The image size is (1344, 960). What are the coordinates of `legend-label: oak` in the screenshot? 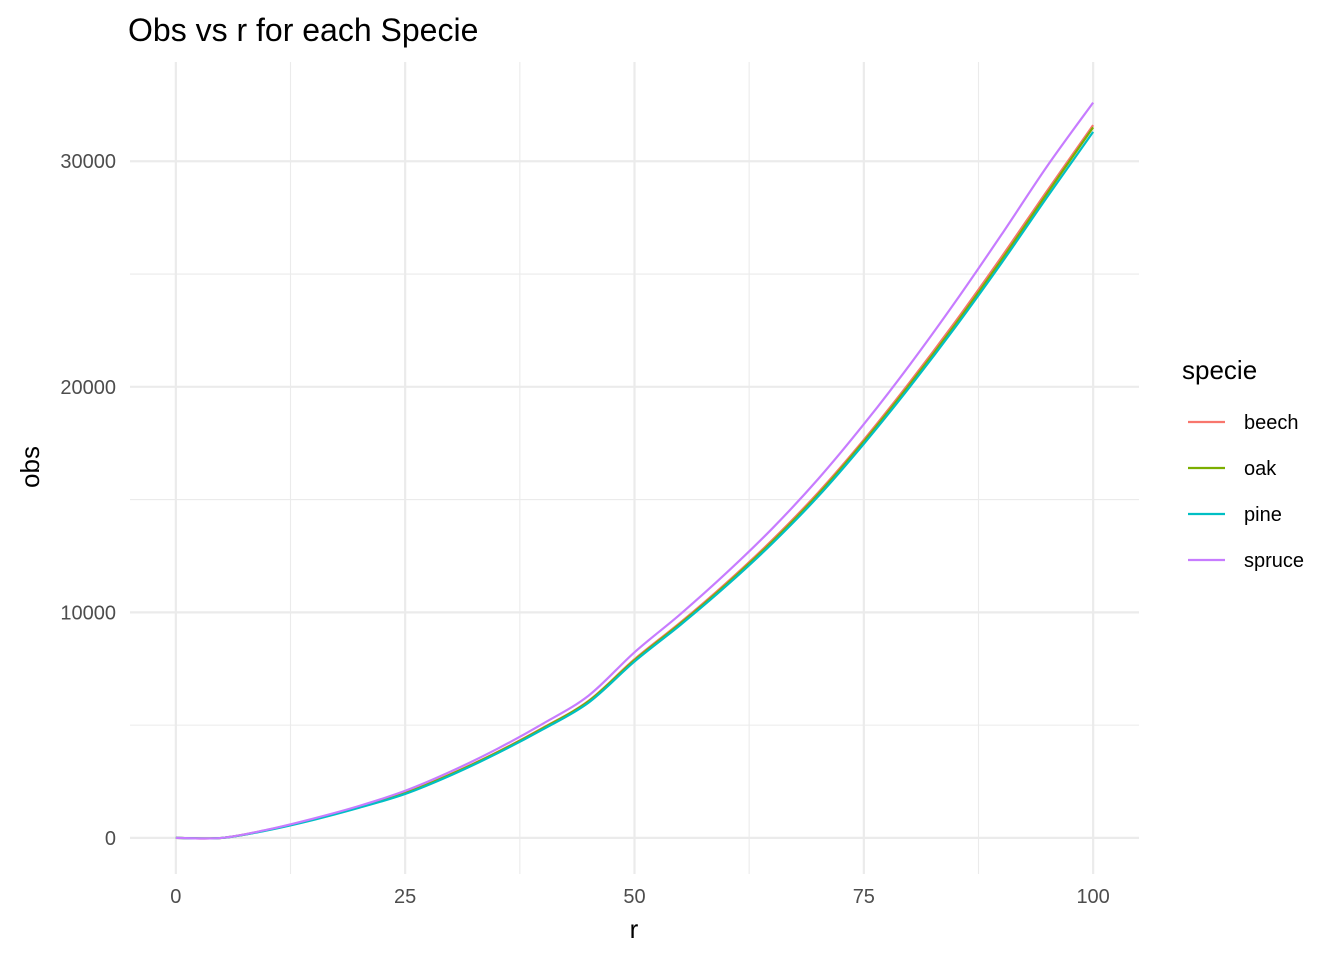 It's located at (1260, 469).